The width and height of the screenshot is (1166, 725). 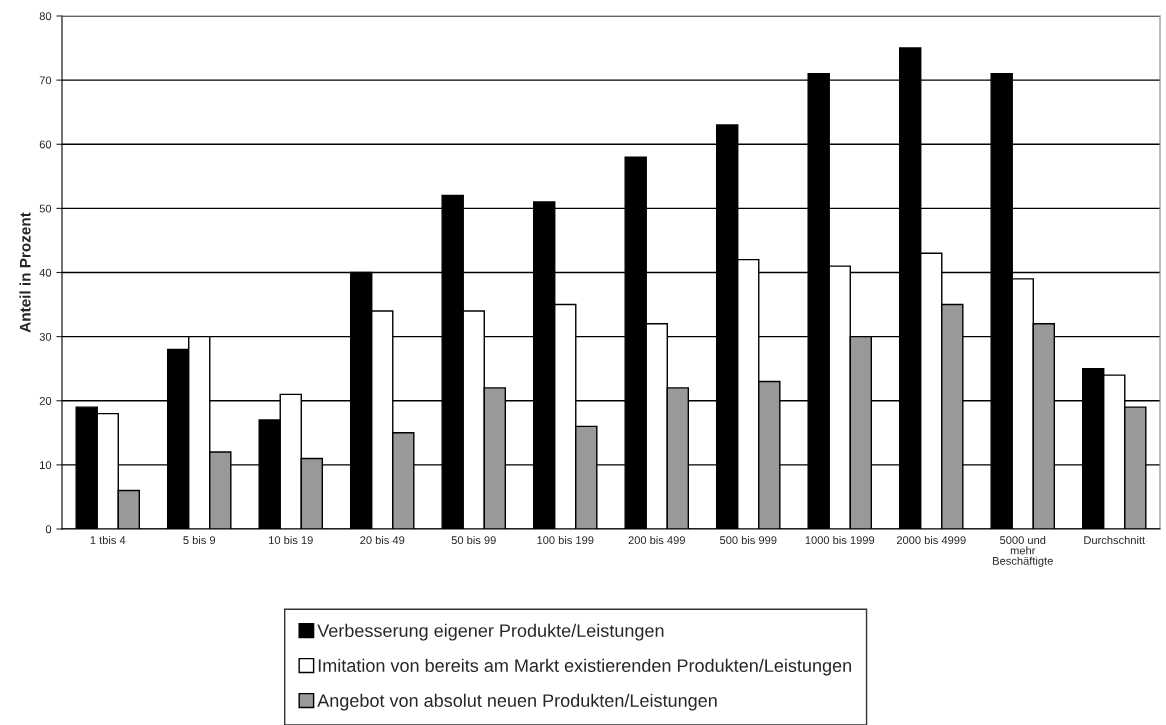 What do you see at coordinates (931, 540) in the screenshot?
I see `x-tick-label: 2000 bis 4999` at bounding box center [931, 540].